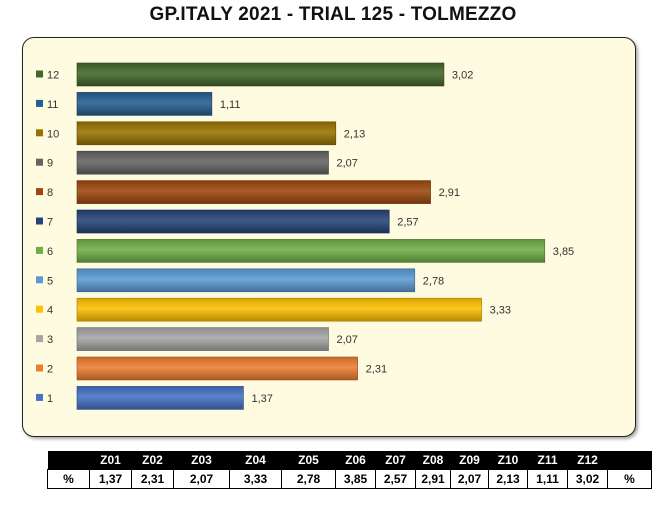 The width and height of the screenshot is (666, 509). I want to click on category-label-2: 2, so click(50, 370).